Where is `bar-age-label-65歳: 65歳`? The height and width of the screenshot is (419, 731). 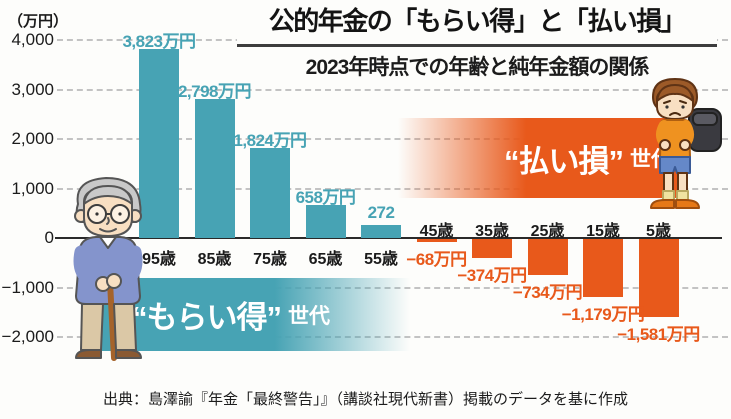
bar-age-label-65歳: 65歳 is located at coordinates (325, 259).